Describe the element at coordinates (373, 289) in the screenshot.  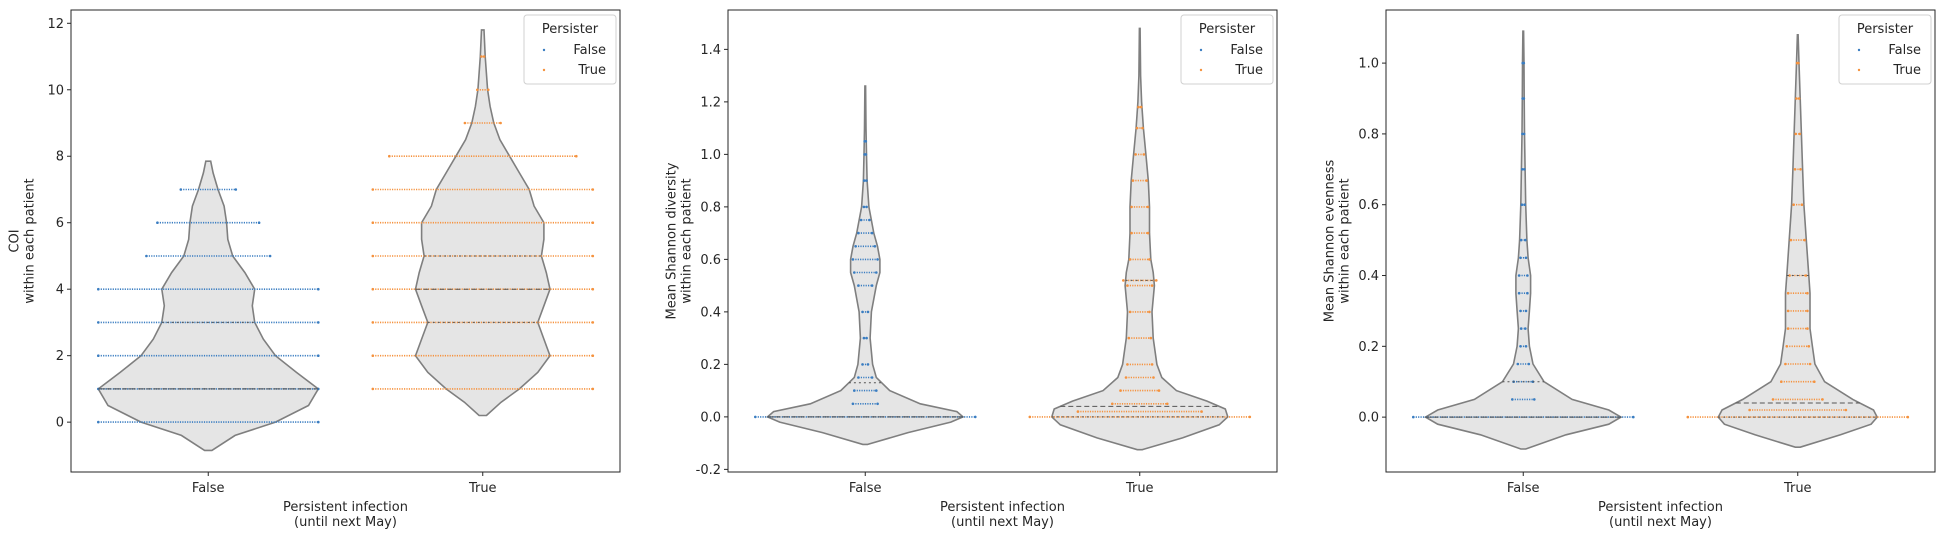
I see `swarm-point-true-11-left` at that location.